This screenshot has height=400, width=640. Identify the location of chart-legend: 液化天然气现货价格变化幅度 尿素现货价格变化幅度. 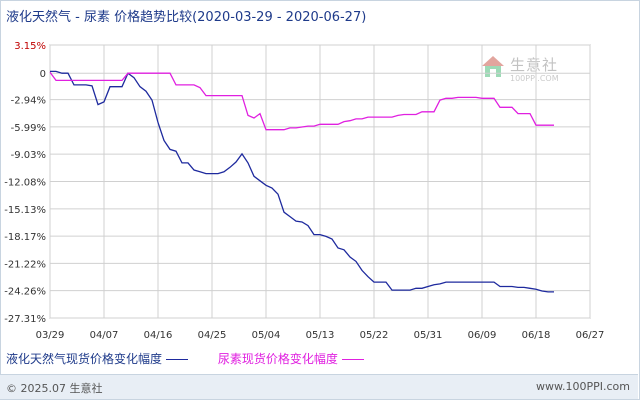
(185, 358).